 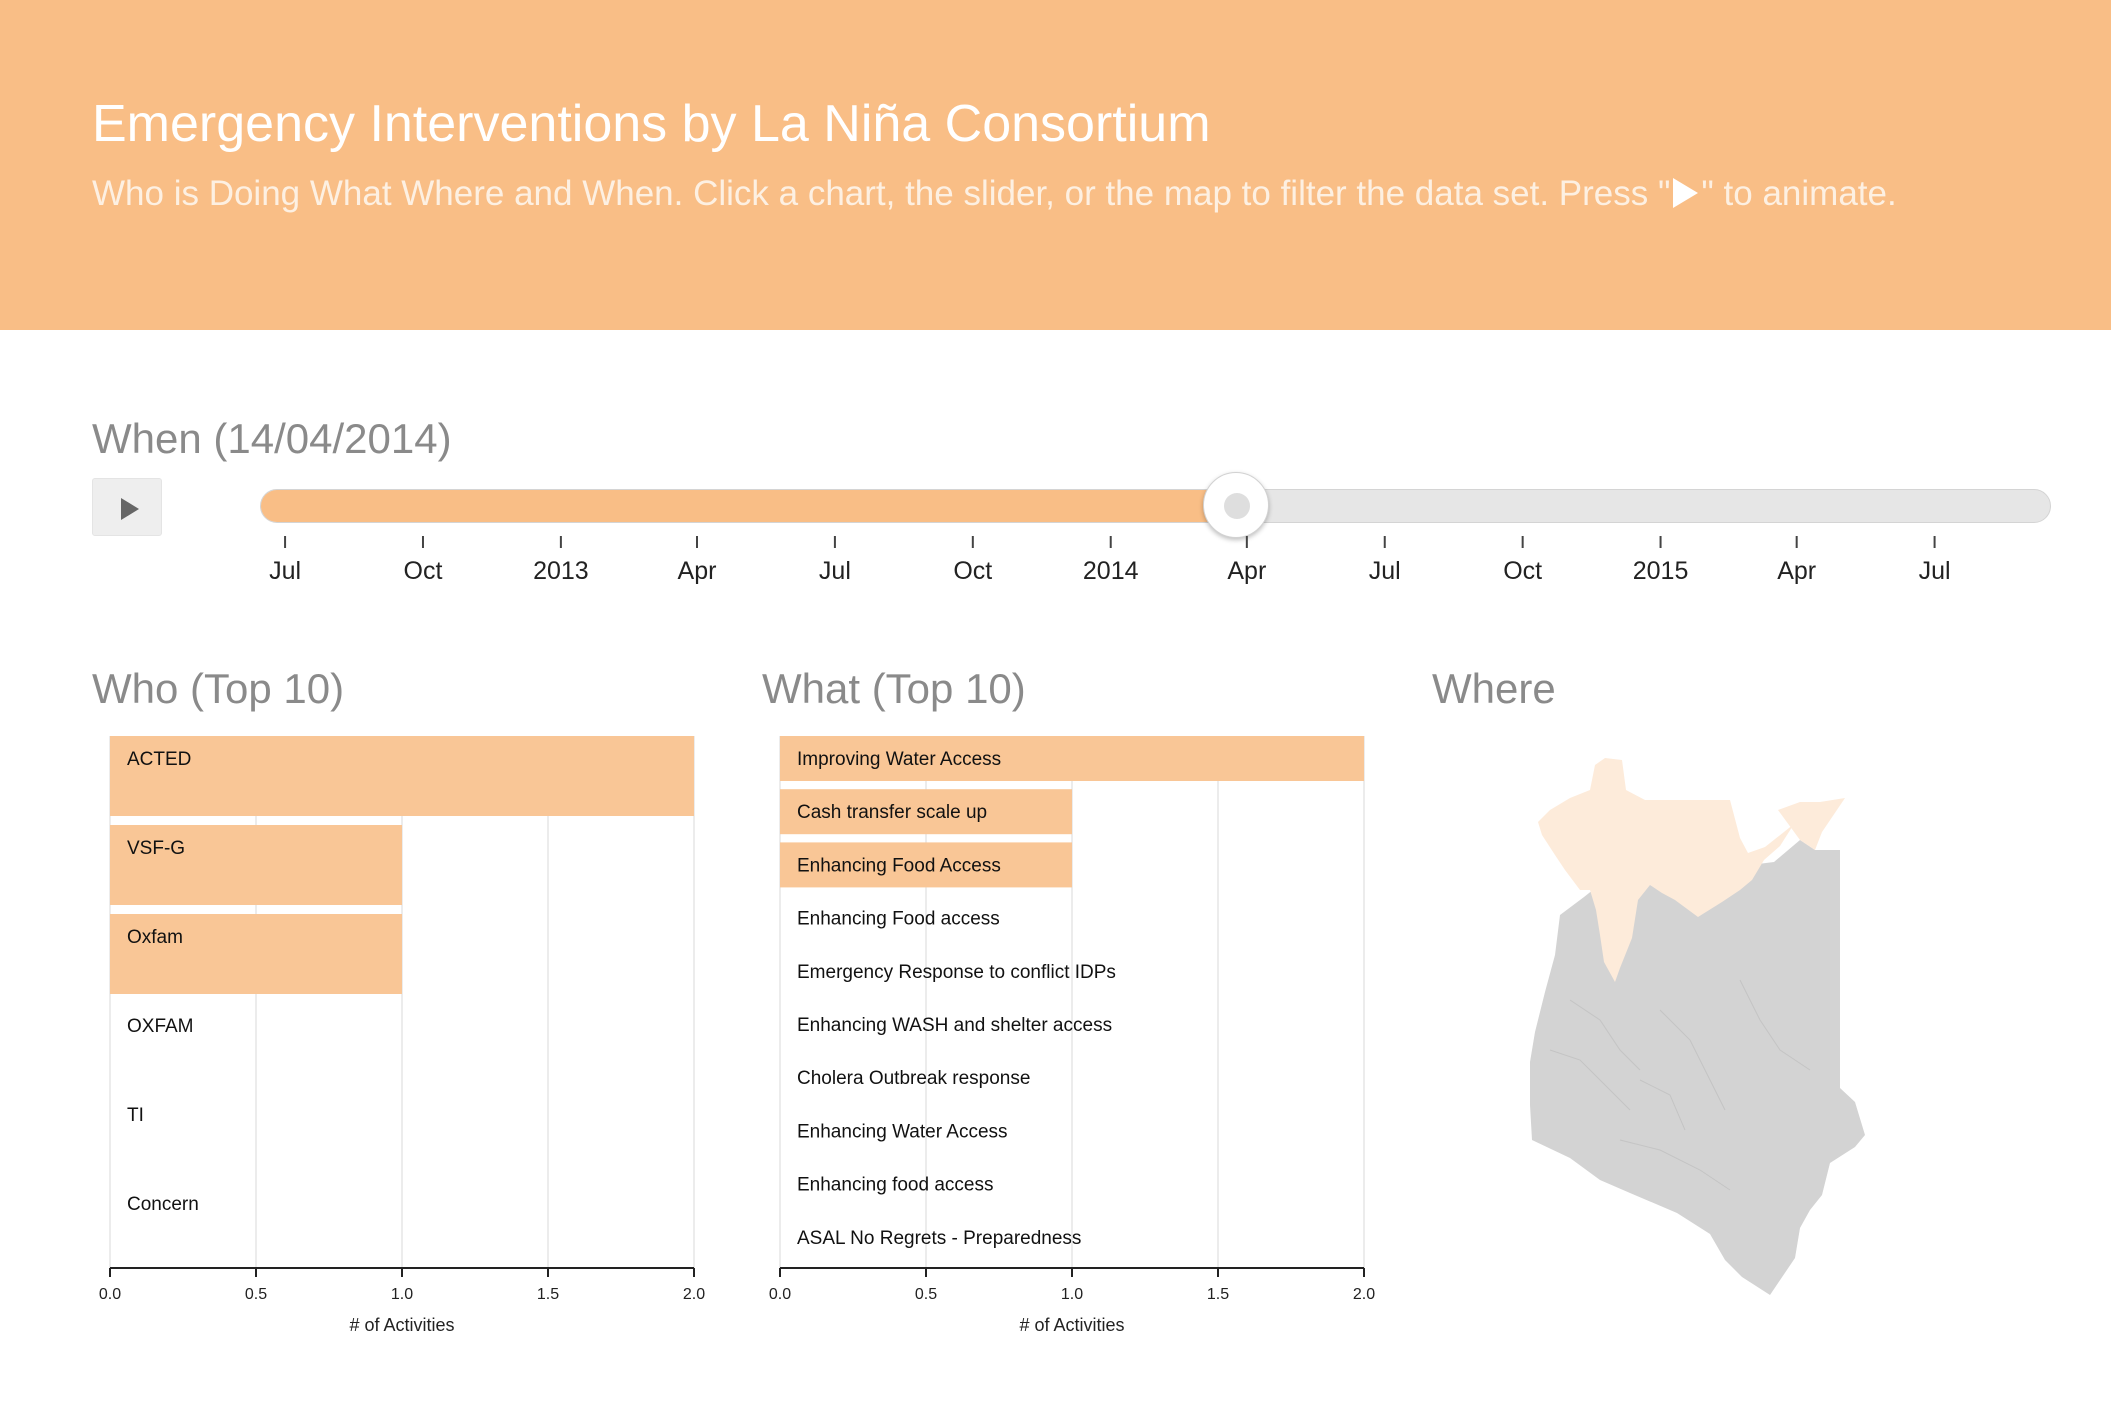 I want to click on slider-handle-dot, so click(x=1237, y=506).